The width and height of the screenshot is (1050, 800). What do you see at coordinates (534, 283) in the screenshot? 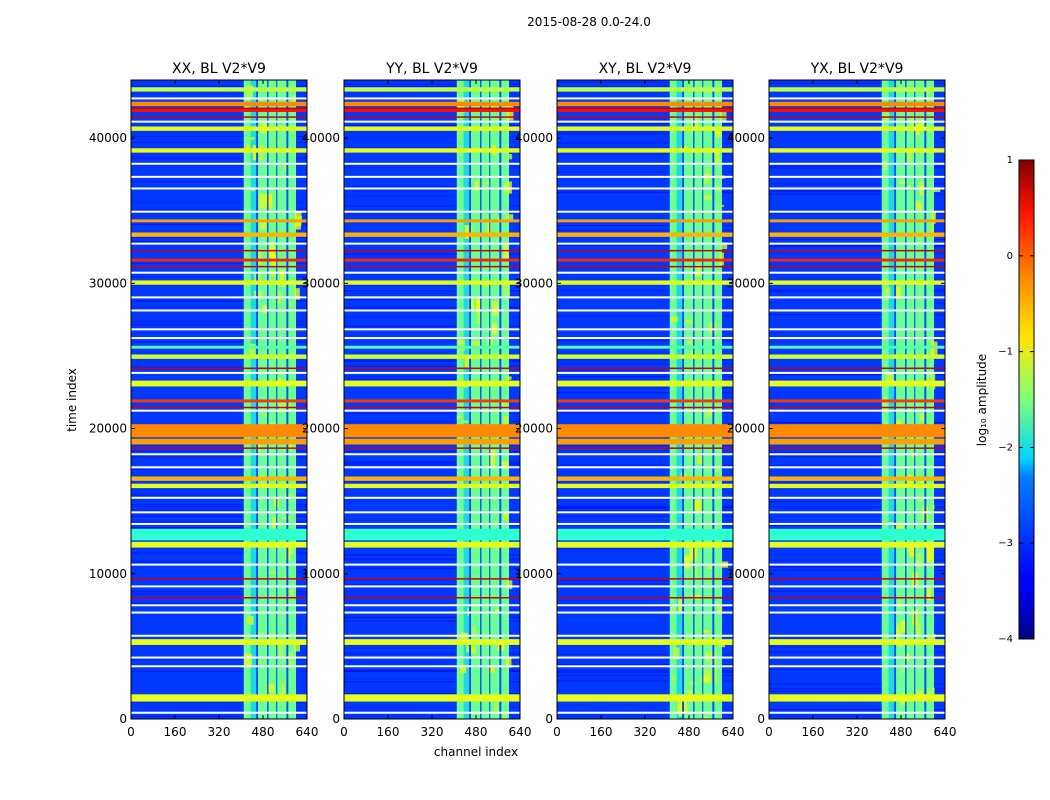
I see `y-tick-label: 30000` at bounding box center [534, 283].